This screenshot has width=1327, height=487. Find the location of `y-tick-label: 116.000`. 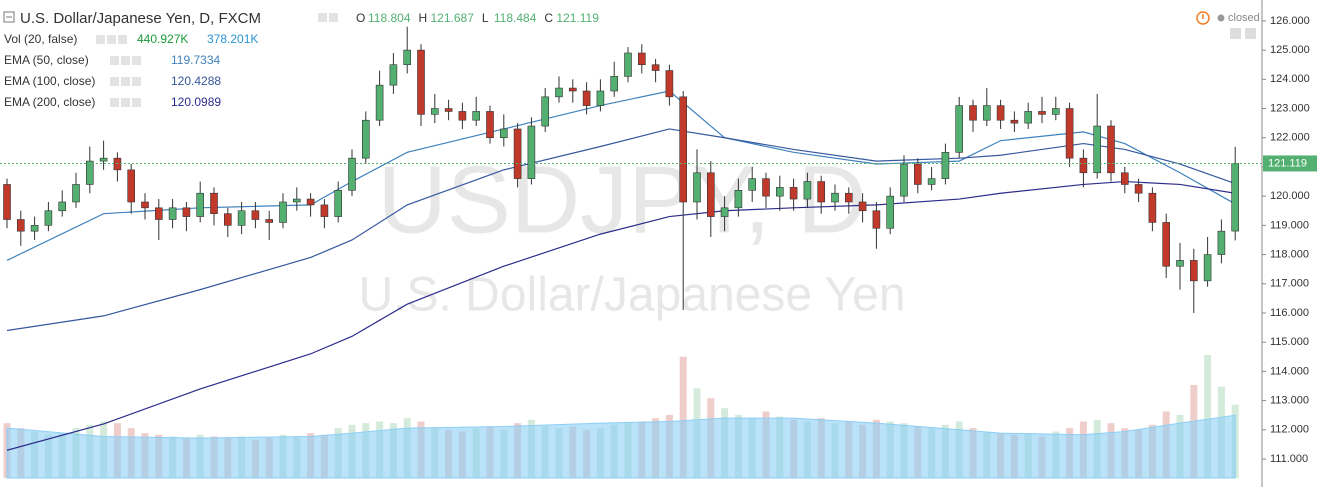

y-tick-label: 116.000 is located at coordinates (1289, 313).